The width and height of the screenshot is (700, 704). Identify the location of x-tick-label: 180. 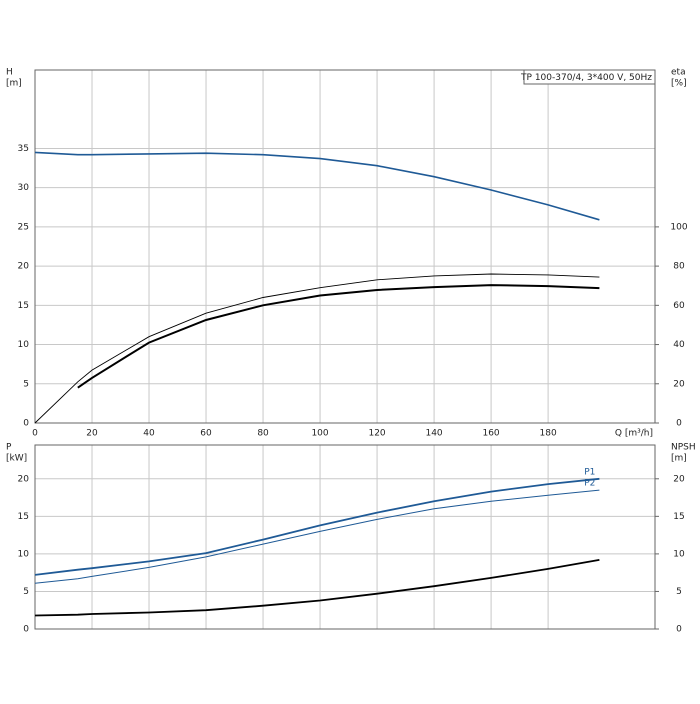
(548, 434).